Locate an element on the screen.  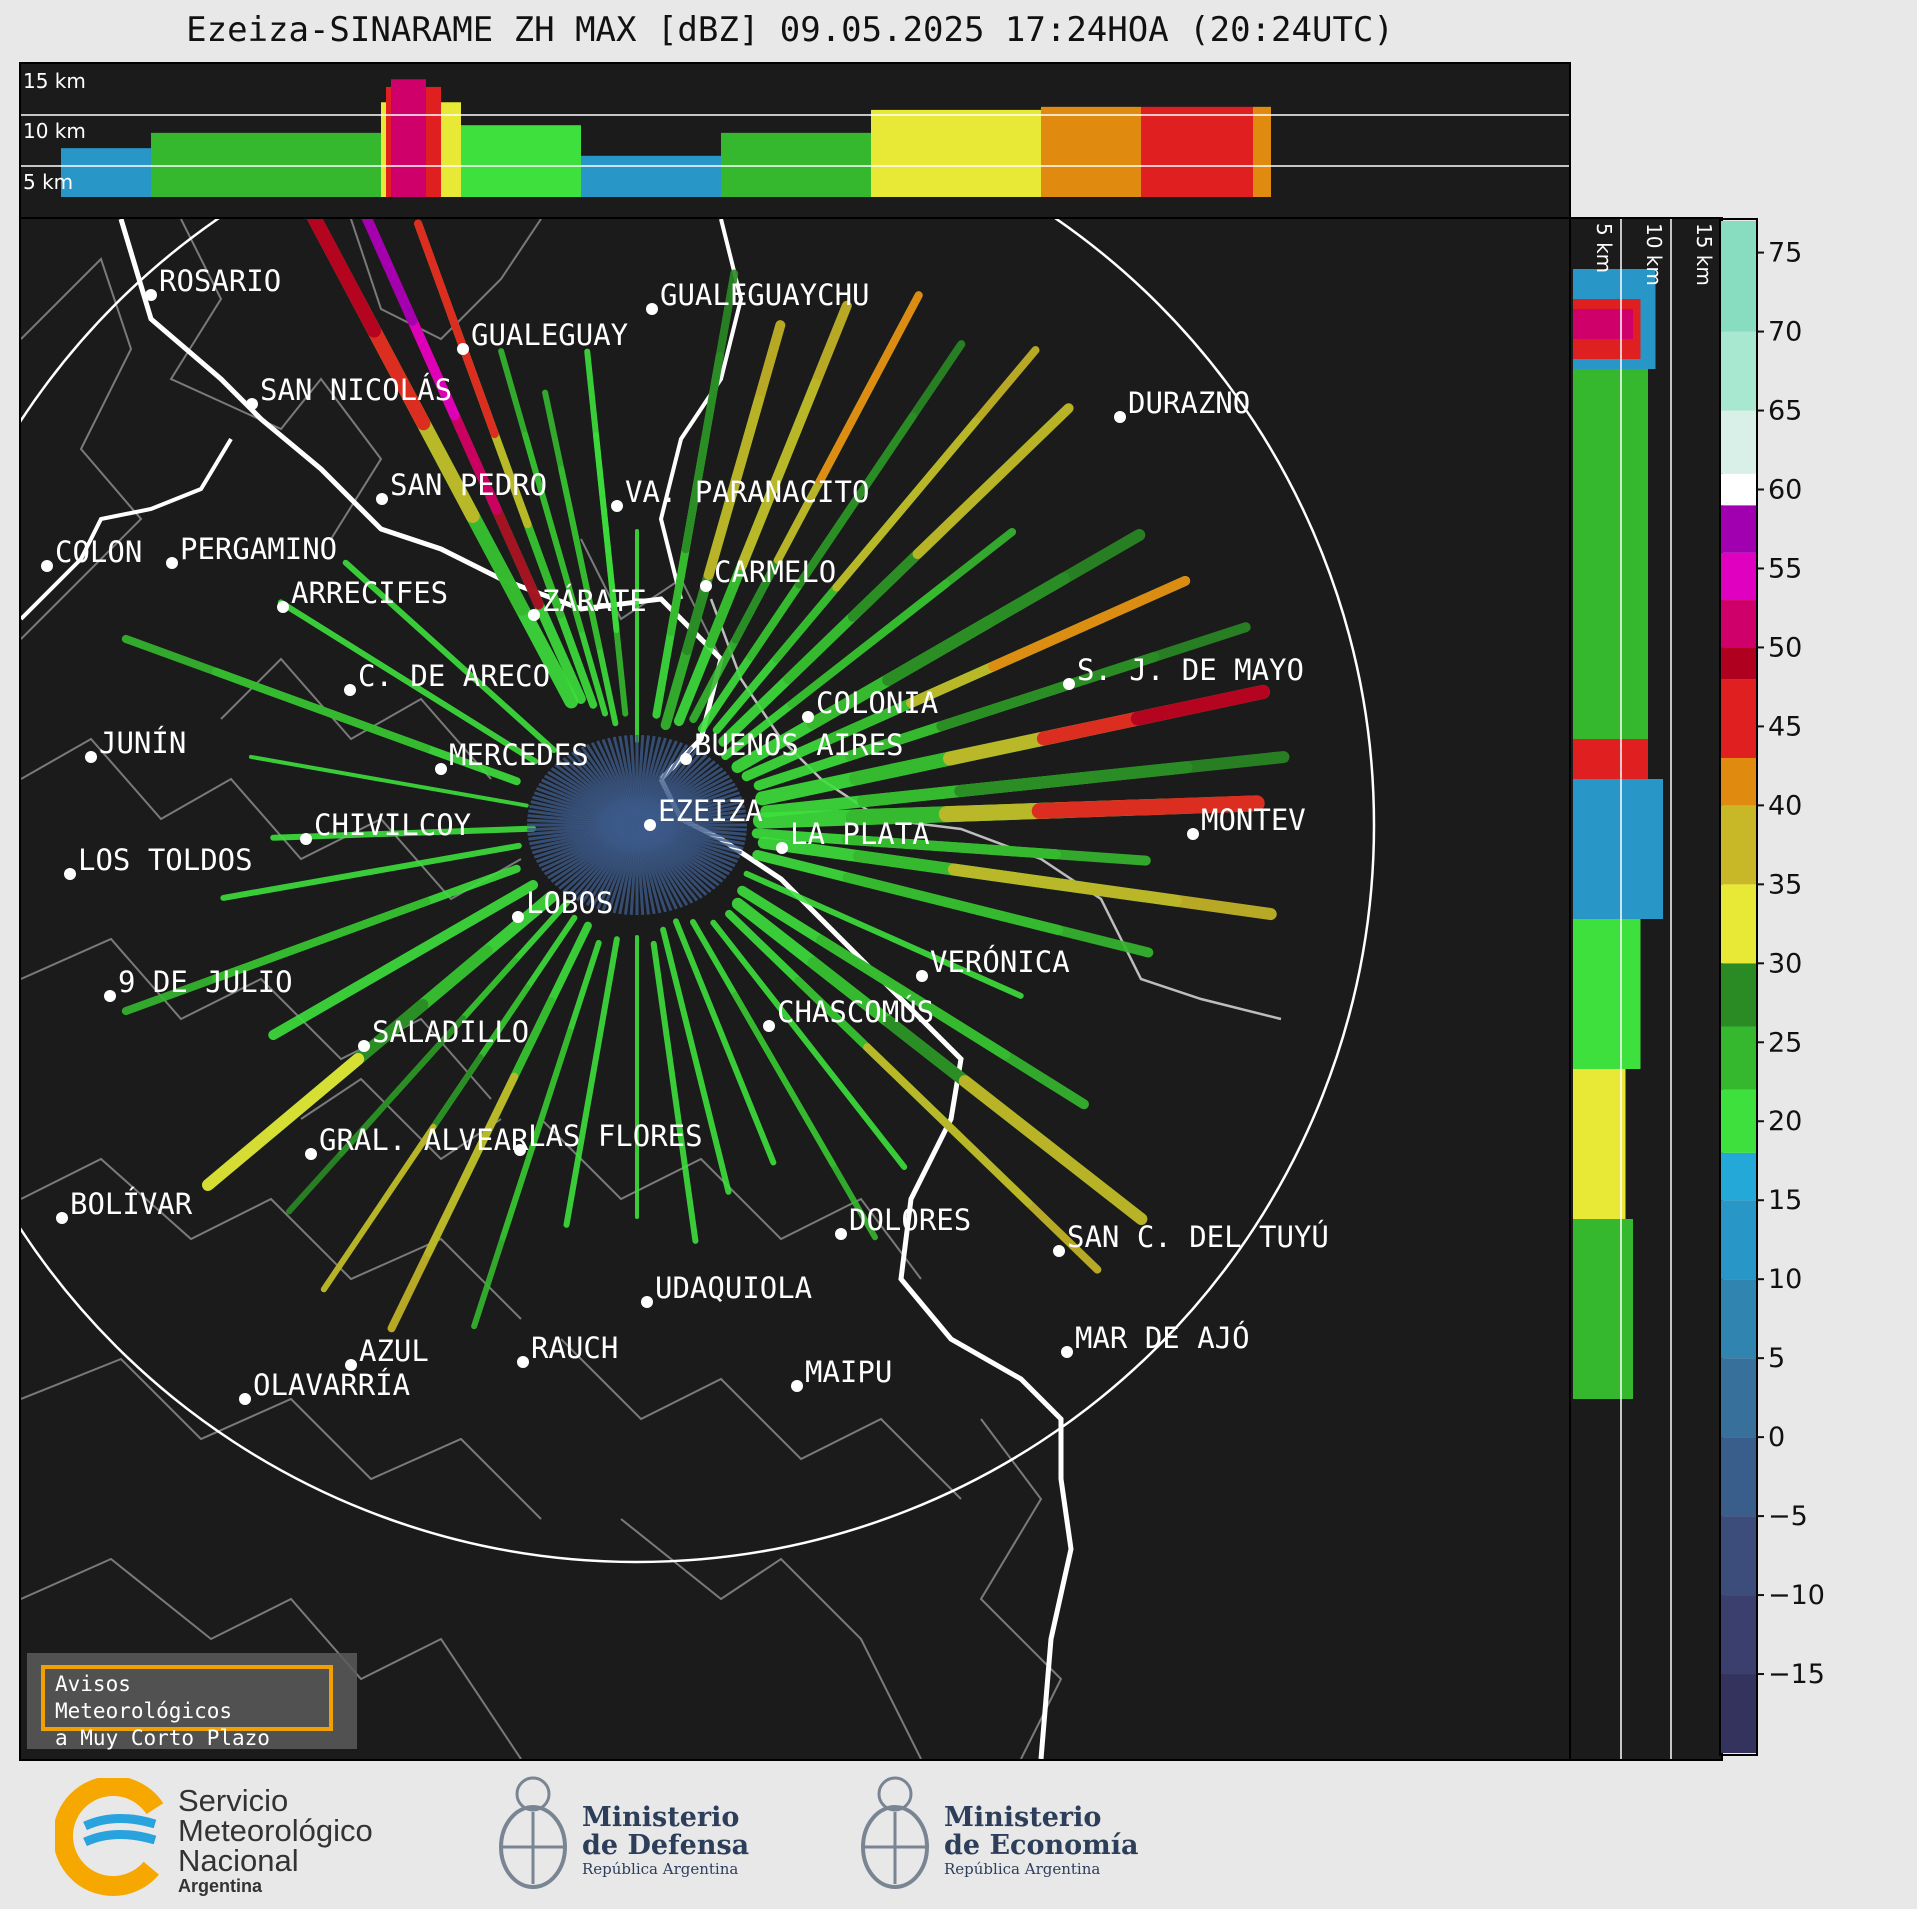
colorbar-tick-label: 35 is located at coordinates (1785, 884).